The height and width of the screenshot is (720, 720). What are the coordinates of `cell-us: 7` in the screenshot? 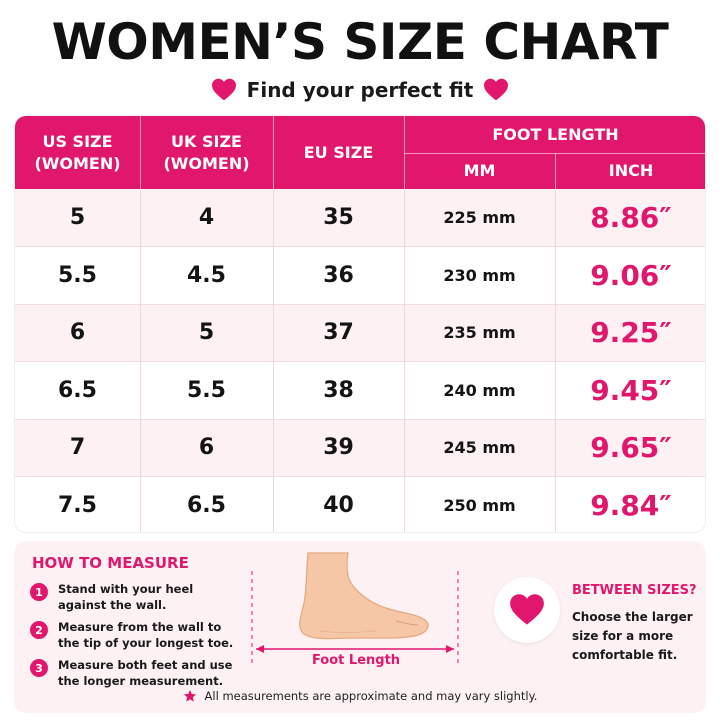 It's located at (77, 448).